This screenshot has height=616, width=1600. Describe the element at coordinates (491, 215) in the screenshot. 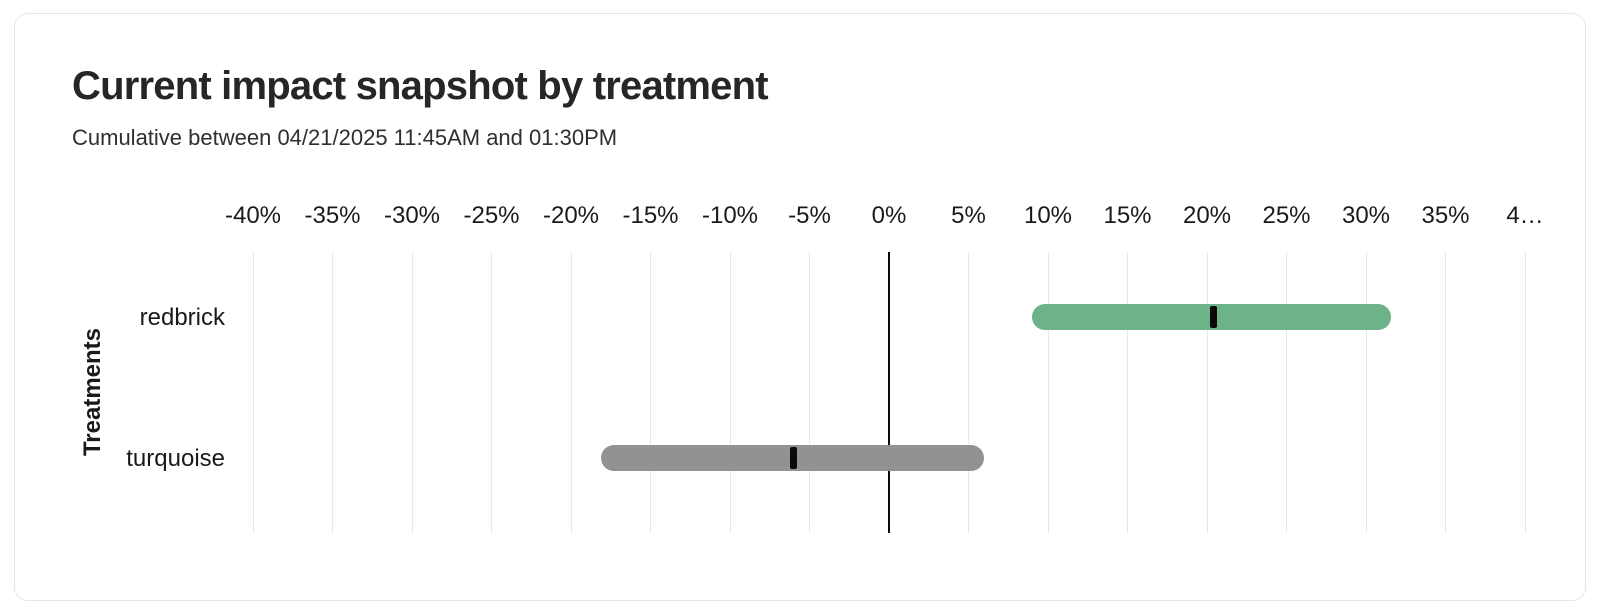

I see `x-tick-label: -25%` at that location.